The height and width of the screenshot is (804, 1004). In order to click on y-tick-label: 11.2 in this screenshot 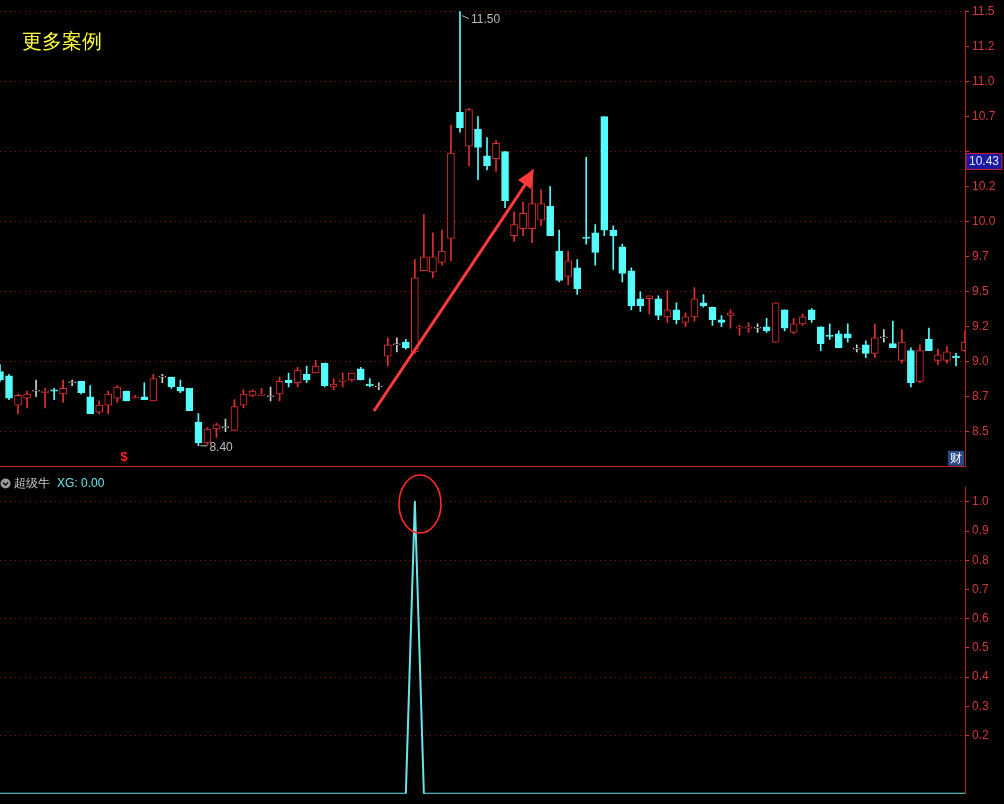, I will do `click(983, 45)`.